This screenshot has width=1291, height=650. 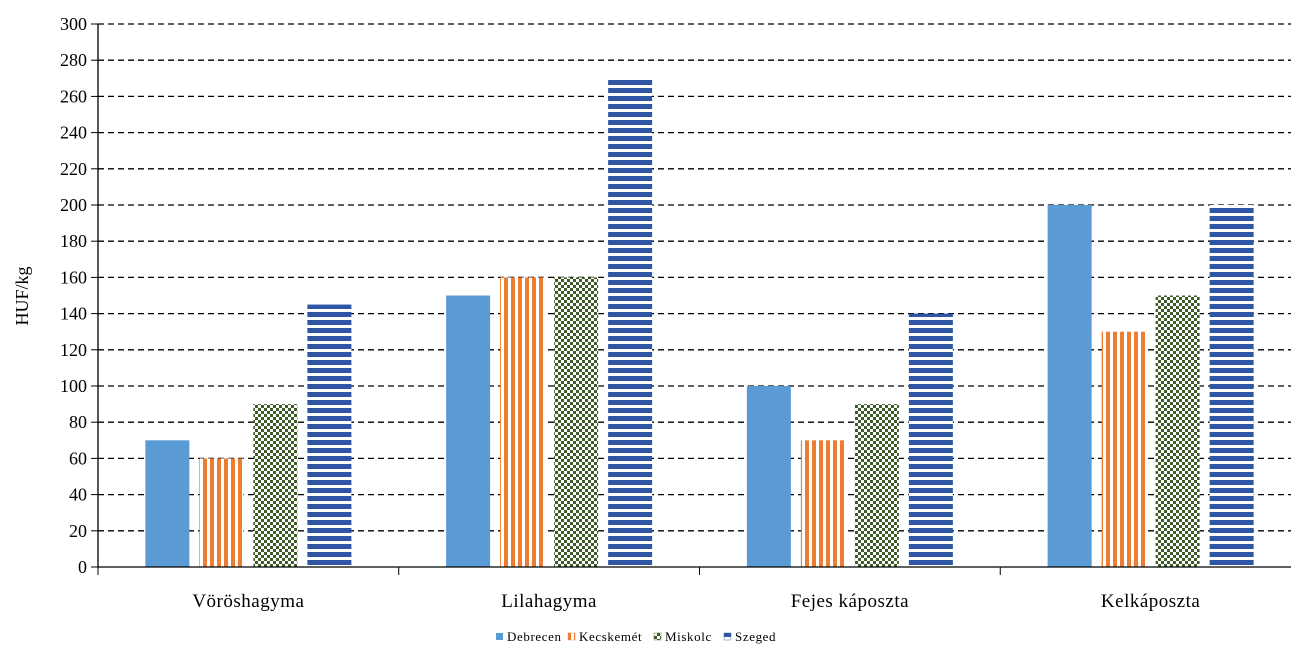 I want to click on legend-item-miskolc: Miskolc, so click(x=682, y=636).